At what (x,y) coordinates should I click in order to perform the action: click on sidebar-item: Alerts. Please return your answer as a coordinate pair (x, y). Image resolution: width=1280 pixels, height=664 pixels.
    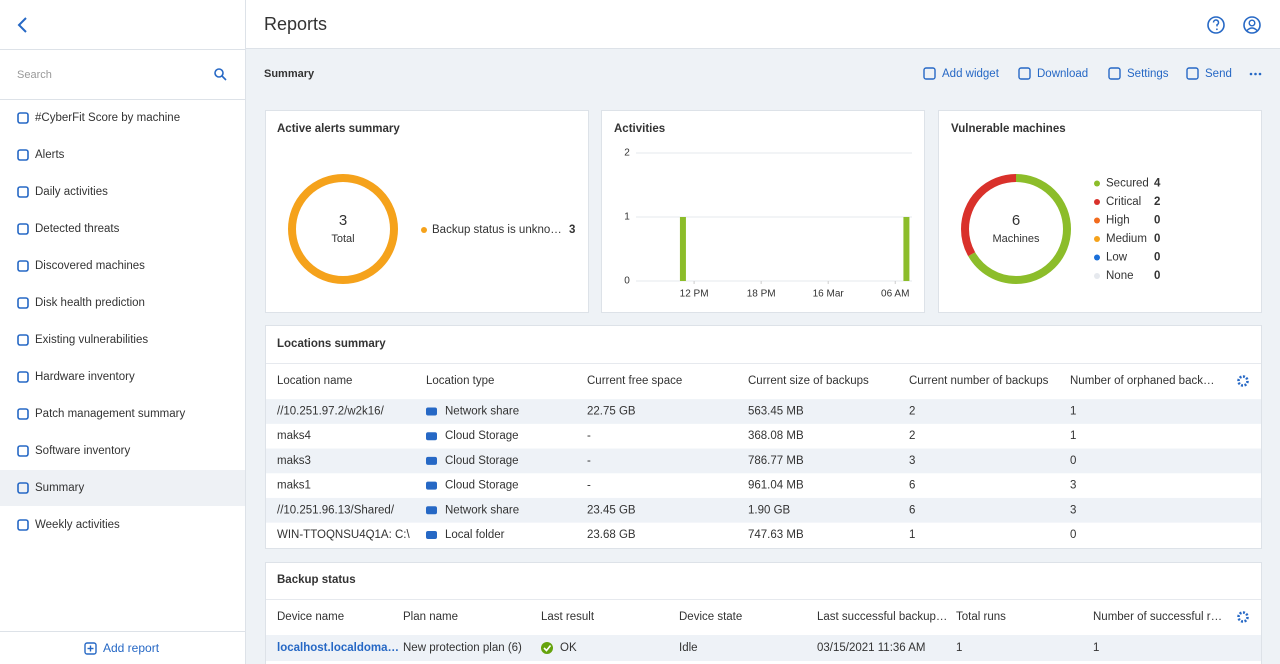
    Looking at the image, I should click on (50, 155).